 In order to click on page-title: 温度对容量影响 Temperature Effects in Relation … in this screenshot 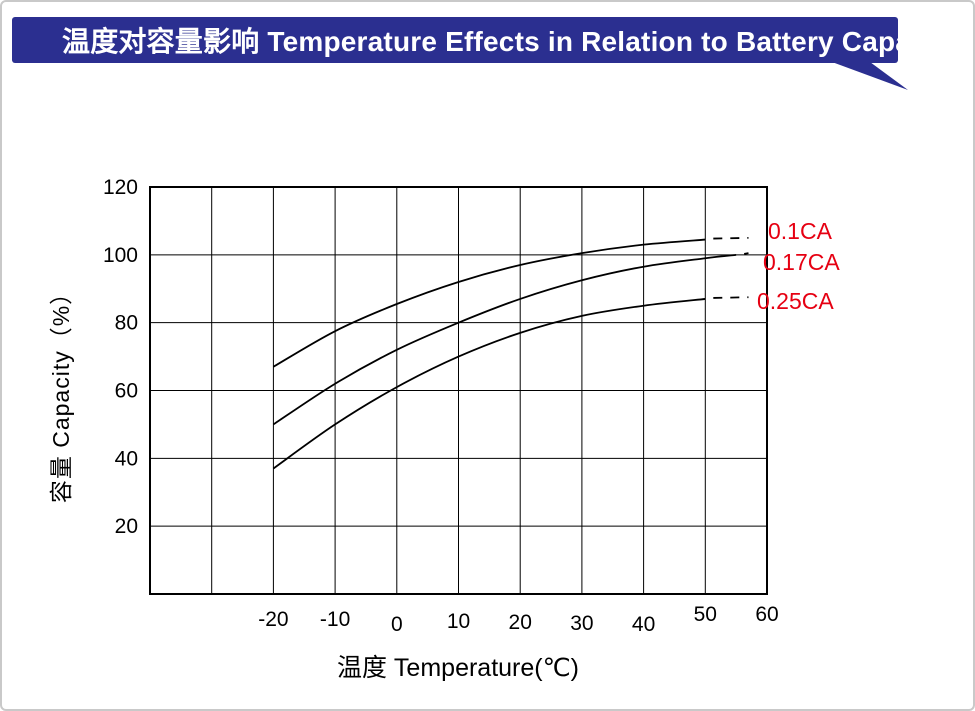, I will do `click(511, 41)`.